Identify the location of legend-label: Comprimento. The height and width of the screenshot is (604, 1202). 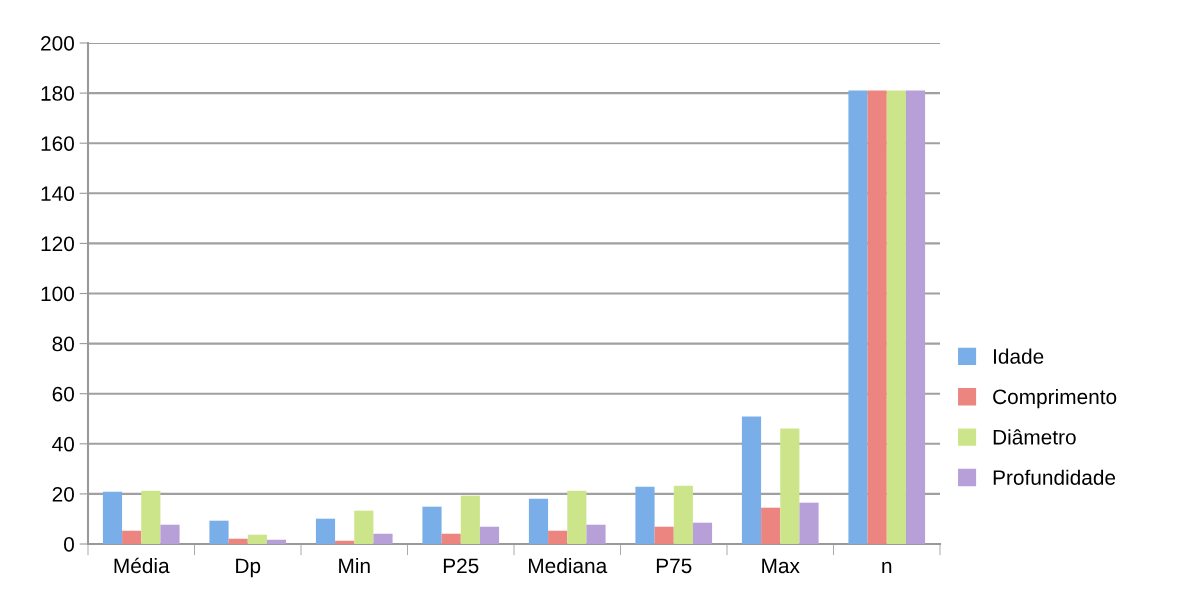
(1055, 398).